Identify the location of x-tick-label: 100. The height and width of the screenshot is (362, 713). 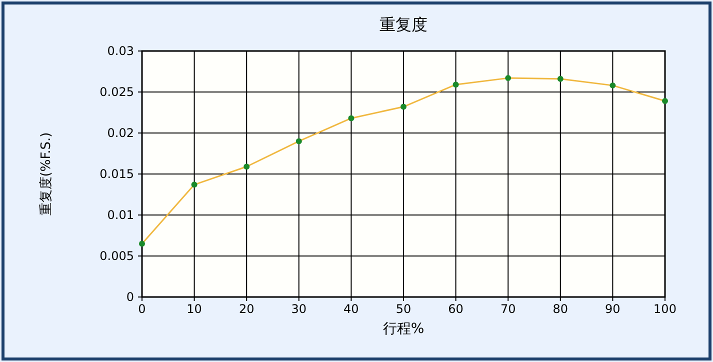
(665, 309).